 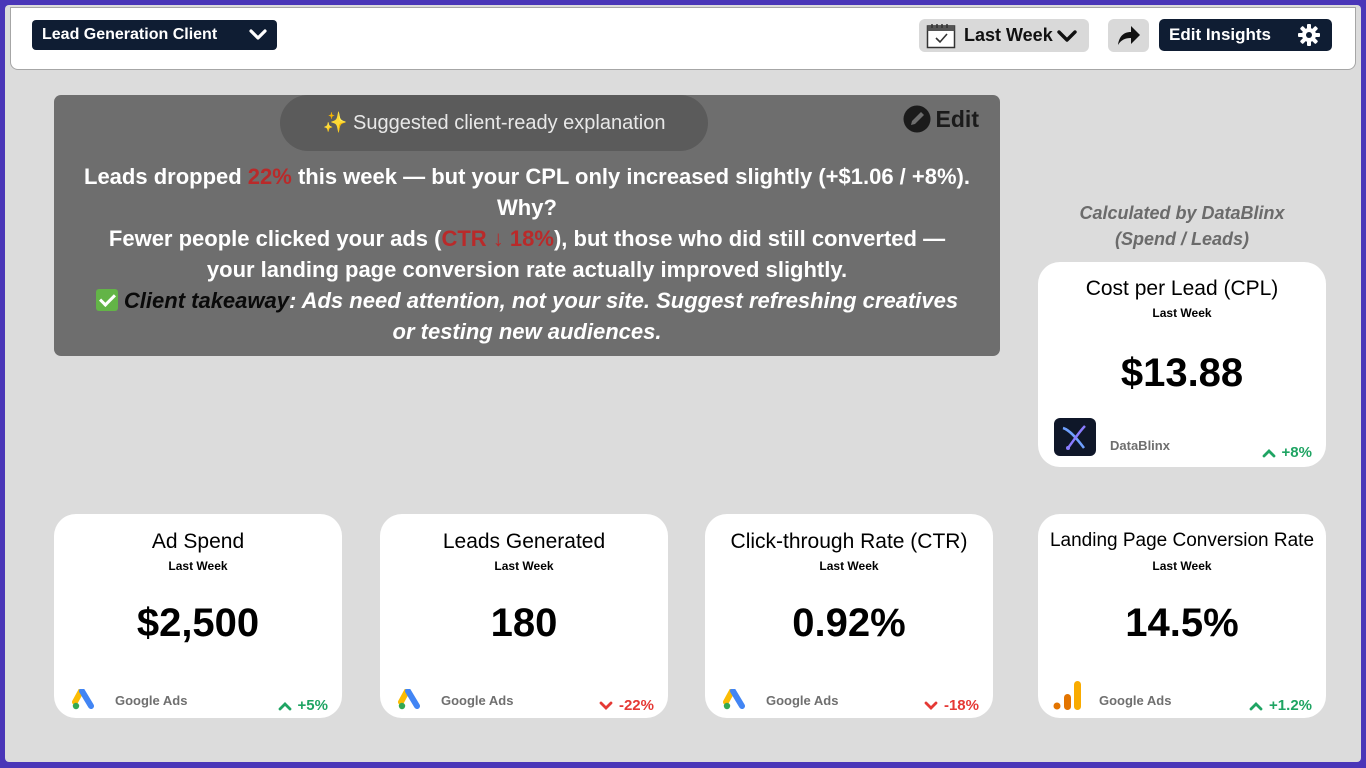 I want to click on card-title: Landing Page Conversion Rate, so click(x=1182, y=540).